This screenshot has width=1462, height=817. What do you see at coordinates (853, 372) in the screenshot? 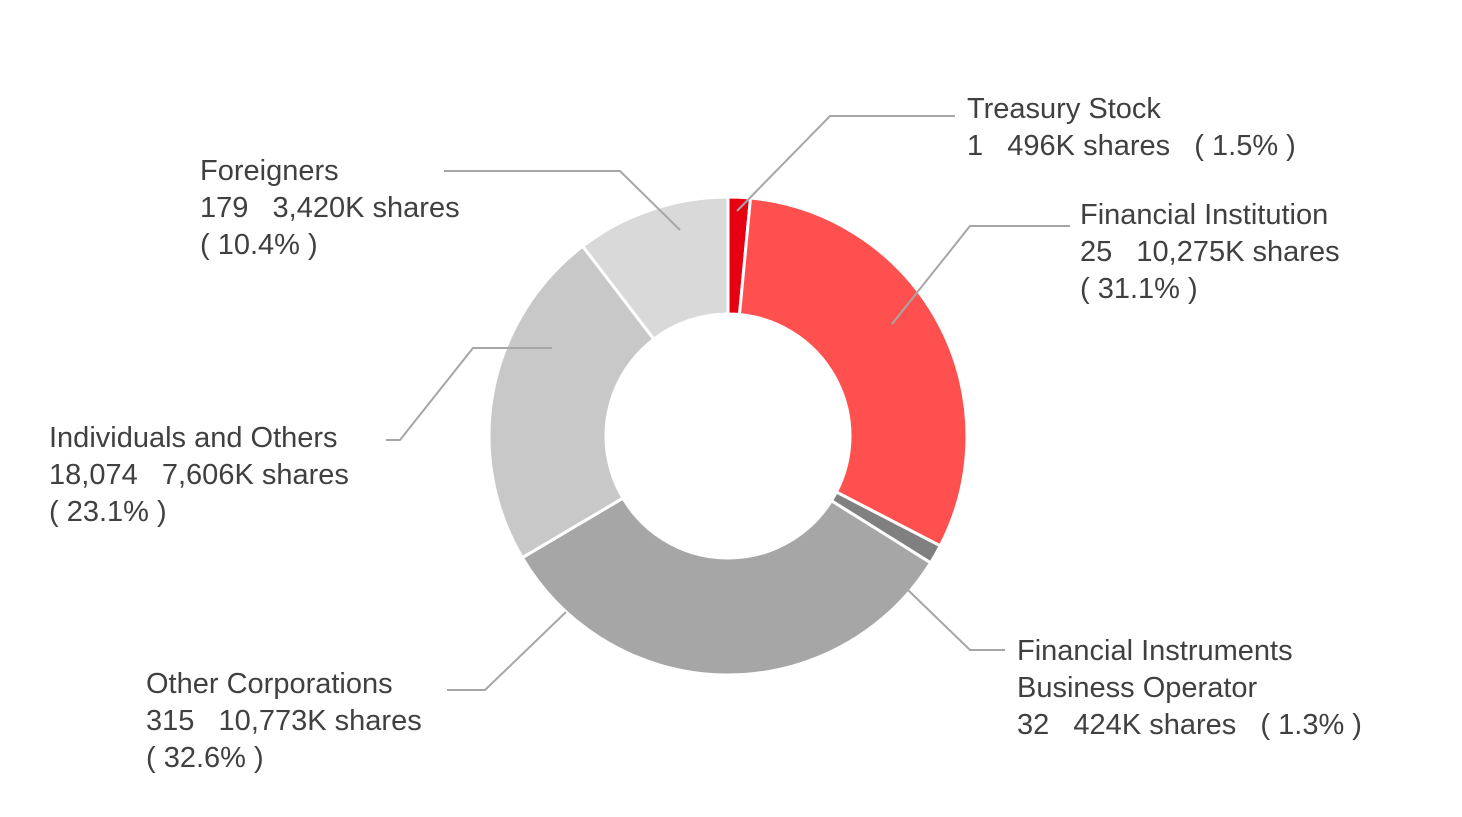
I see `slice-financial-institution` at bounding box center [853, 372].